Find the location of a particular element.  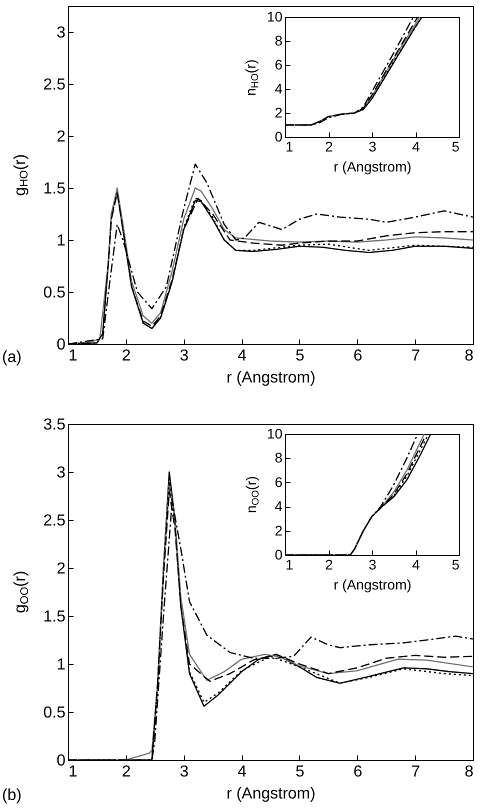

text: (a) is located at coordinates (12, 357).